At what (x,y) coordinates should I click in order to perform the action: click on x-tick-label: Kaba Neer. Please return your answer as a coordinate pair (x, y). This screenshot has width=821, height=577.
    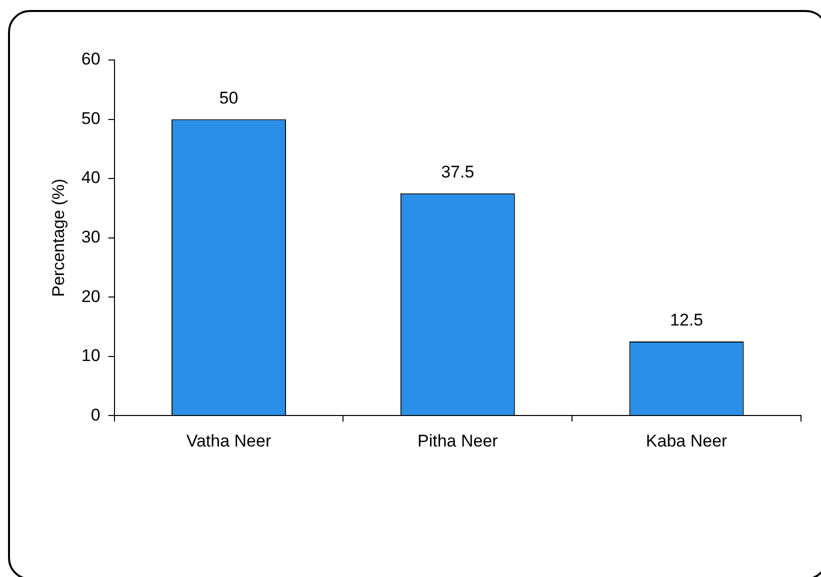
    Looking at the image, I should click on (687, 440).